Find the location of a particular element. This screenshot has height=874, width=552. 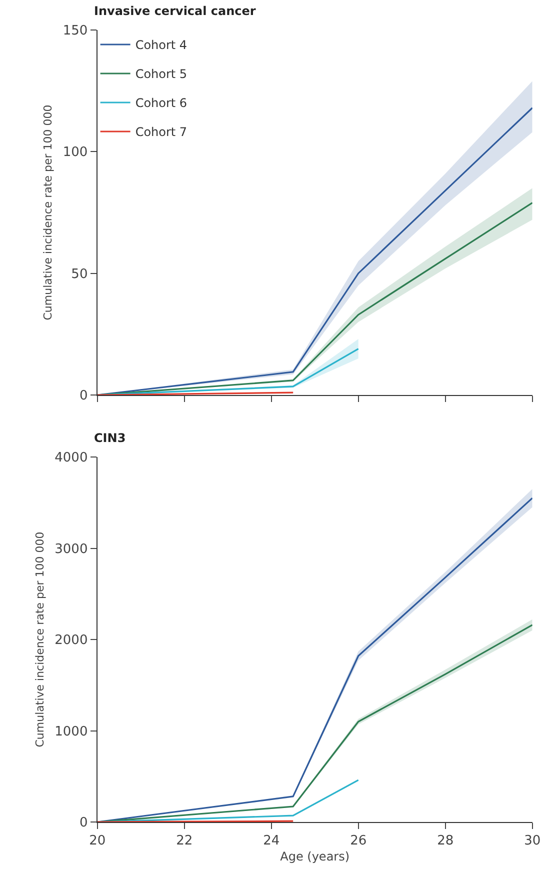

x-tick-label: 26 is located at coordinates (358, 841).